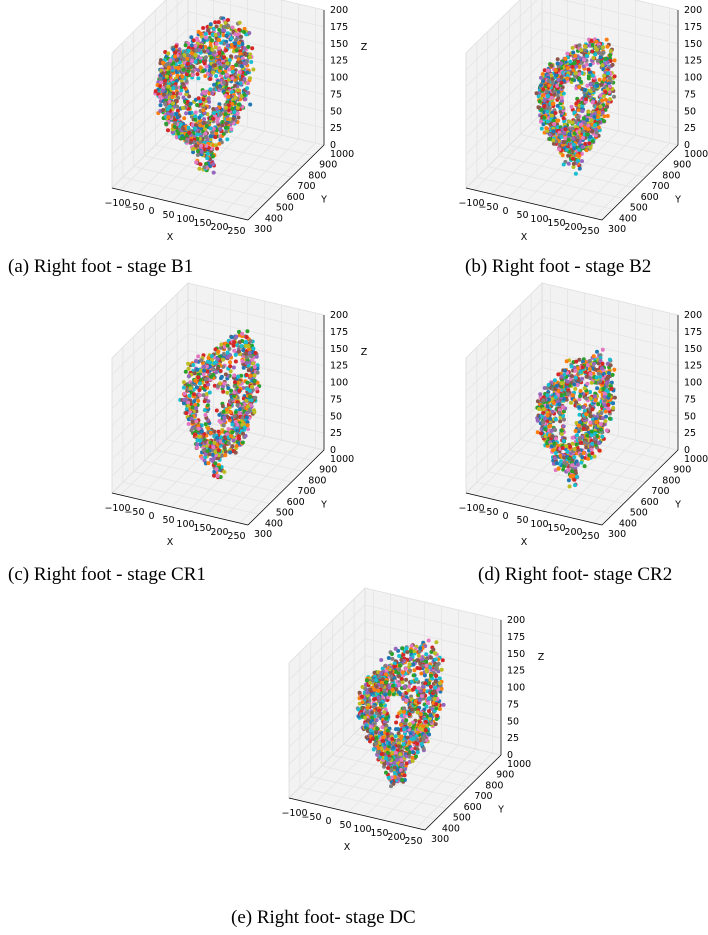 The height and width of the screenshot is (935, 708). Describe the element at coordinates (333, 145) in the screenshot. I see `z-tick-label: 0` at that location.